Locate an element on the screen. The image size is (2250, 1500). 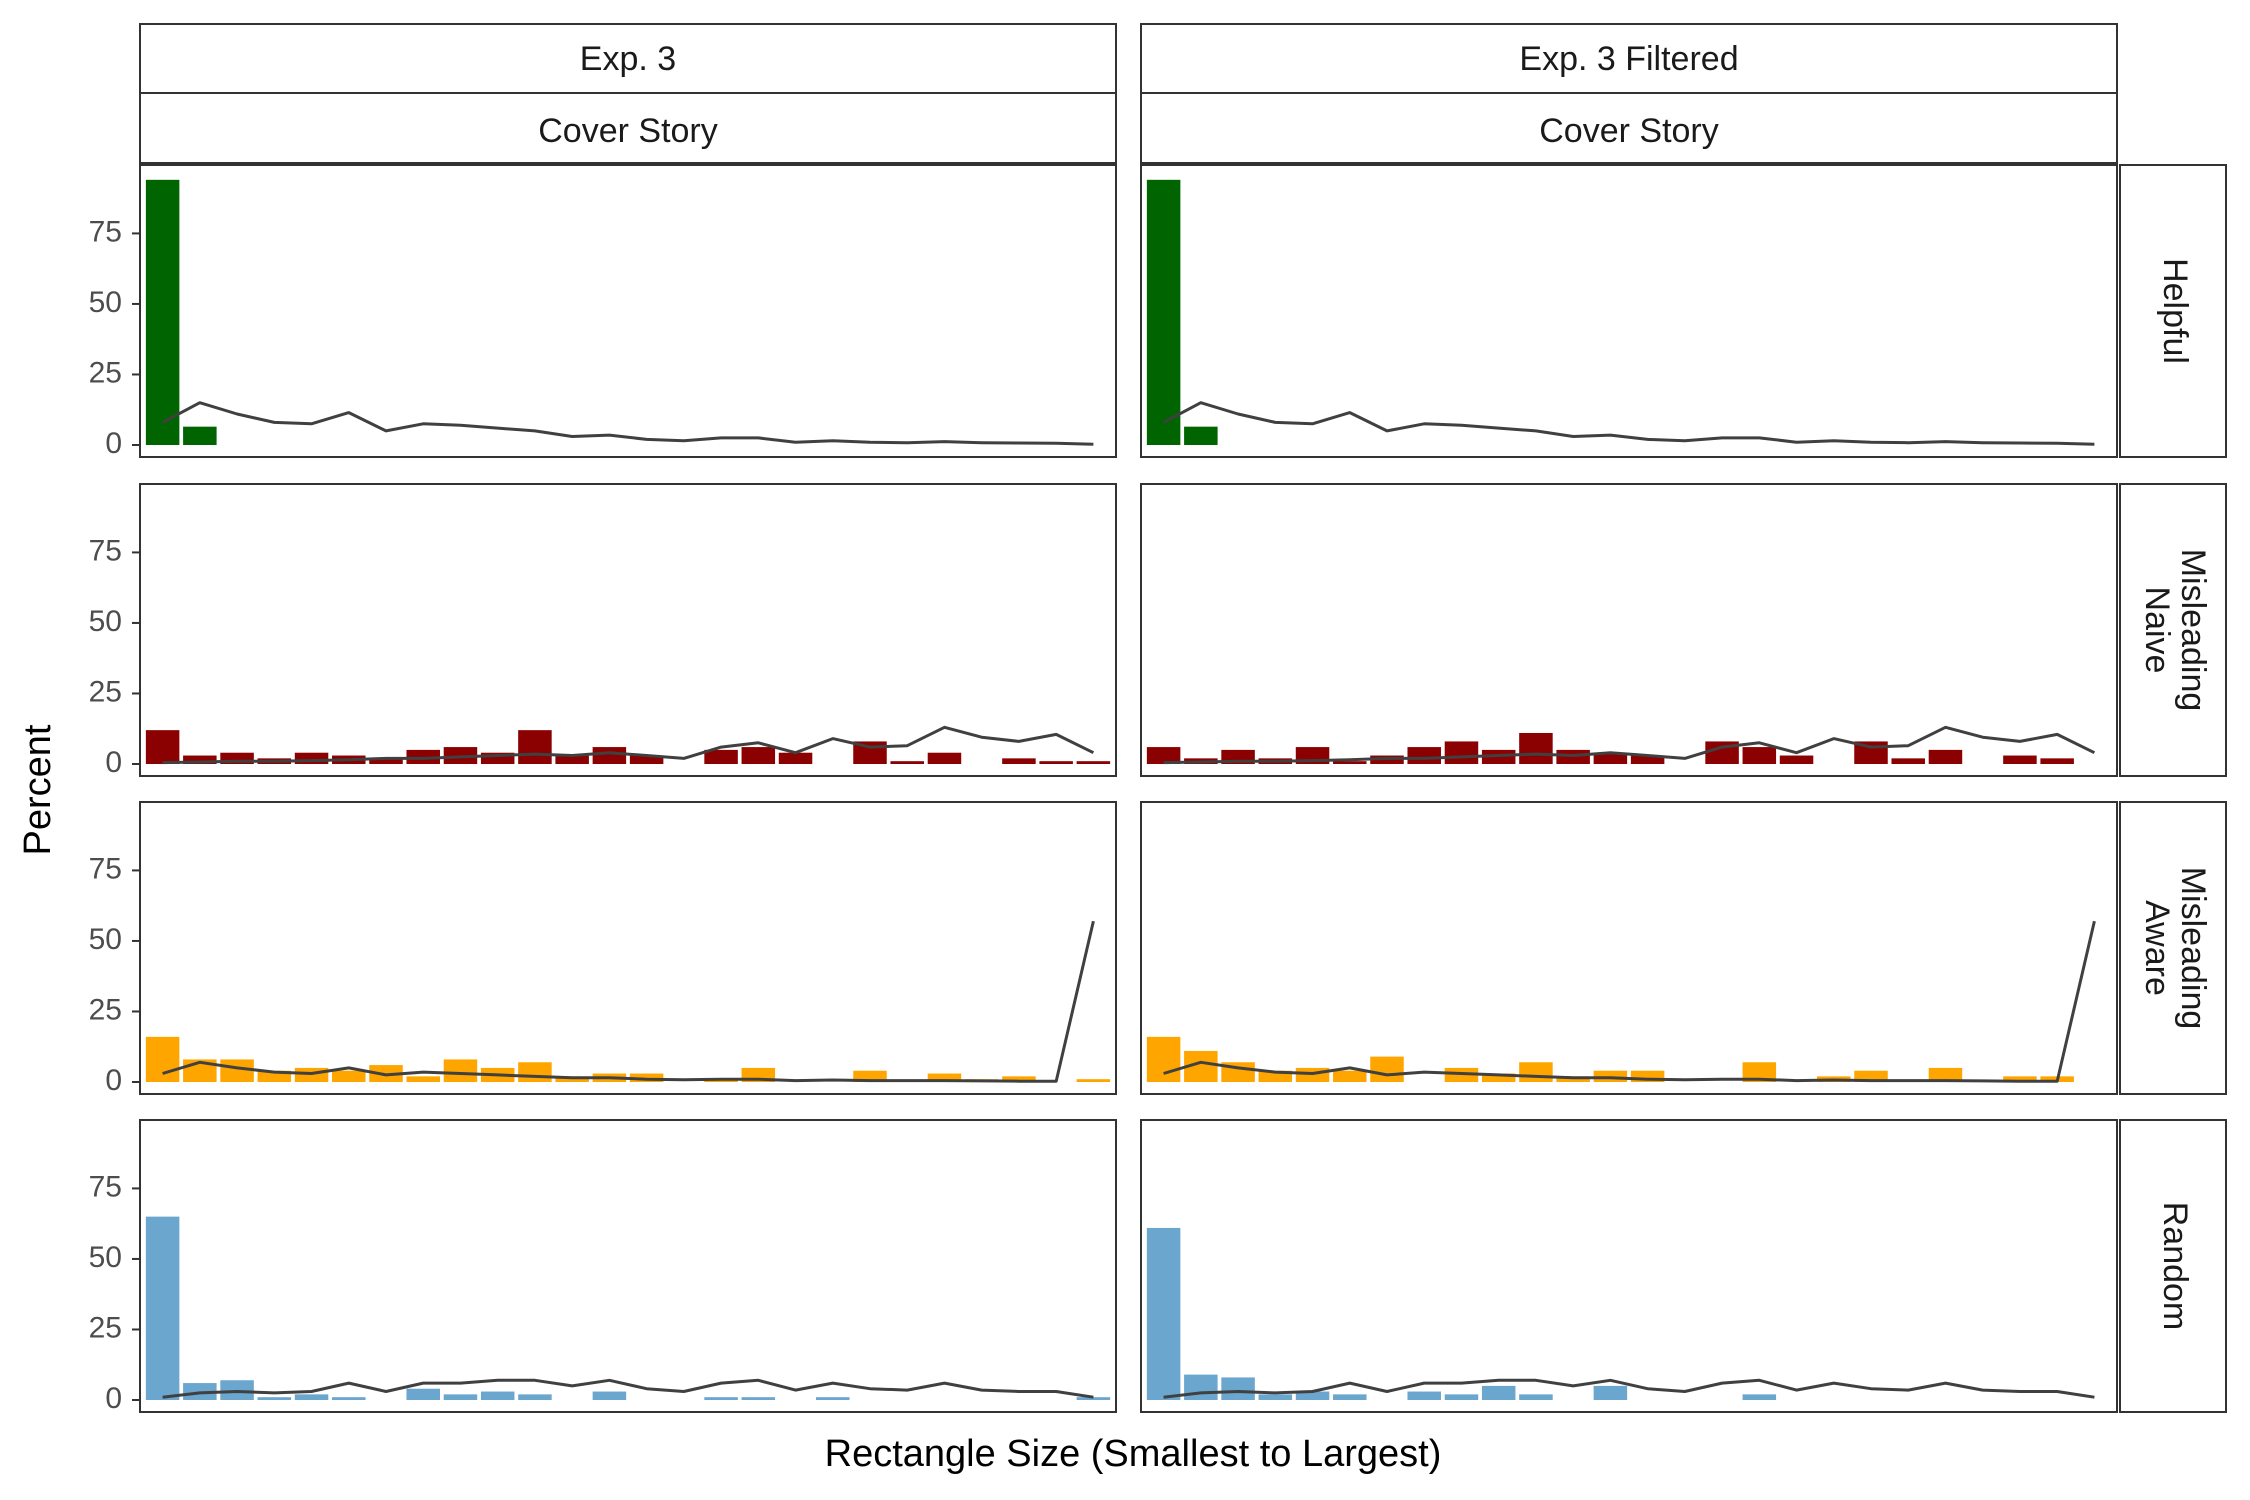
y-axis-title: Percent is located at coordinates (38, 789).